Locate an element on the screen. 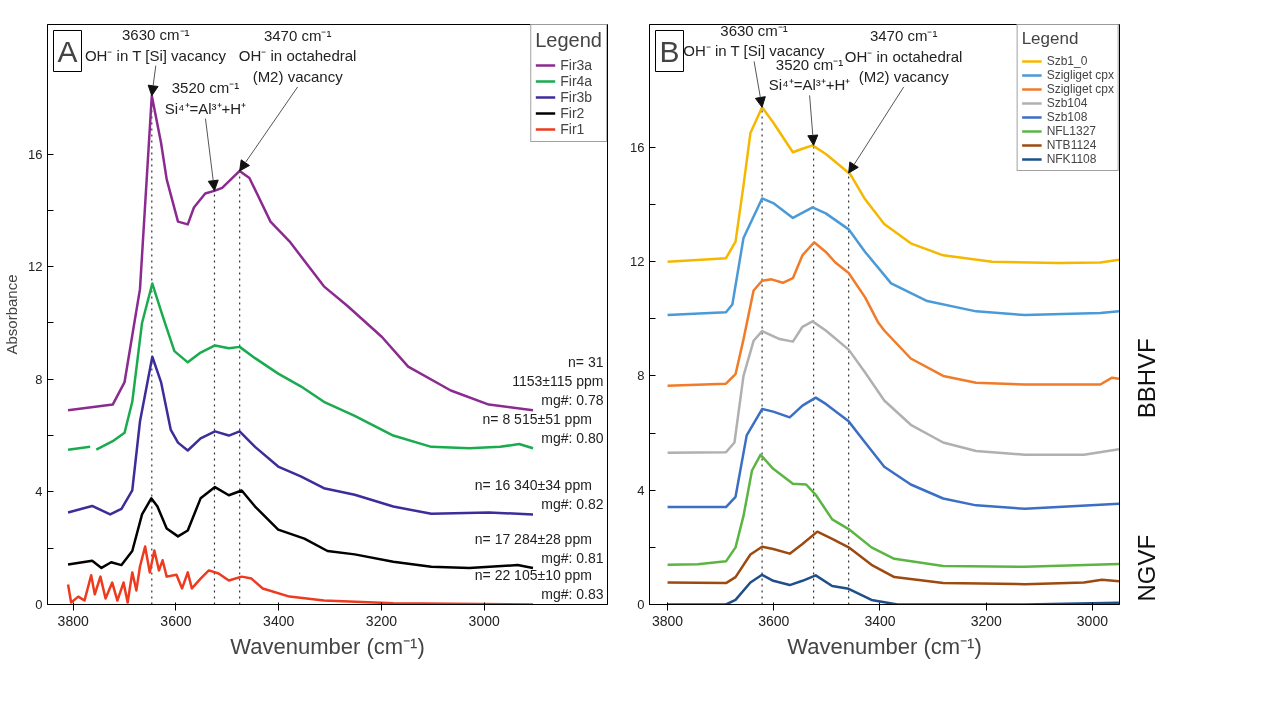 The height and width of the screenshot is (715, 1282). y-axis-title: Absorbance is located at coordinates (12, 314).